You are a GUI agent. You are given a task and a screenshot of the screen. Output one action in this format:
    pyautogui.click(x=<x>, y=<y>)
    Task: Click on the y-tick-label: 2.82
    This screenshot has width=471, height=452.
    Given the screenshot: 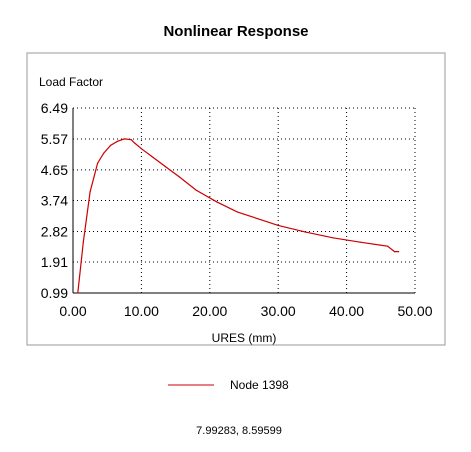 What is the action you would take?
    pyautogui.click(x=54, y=231)
    